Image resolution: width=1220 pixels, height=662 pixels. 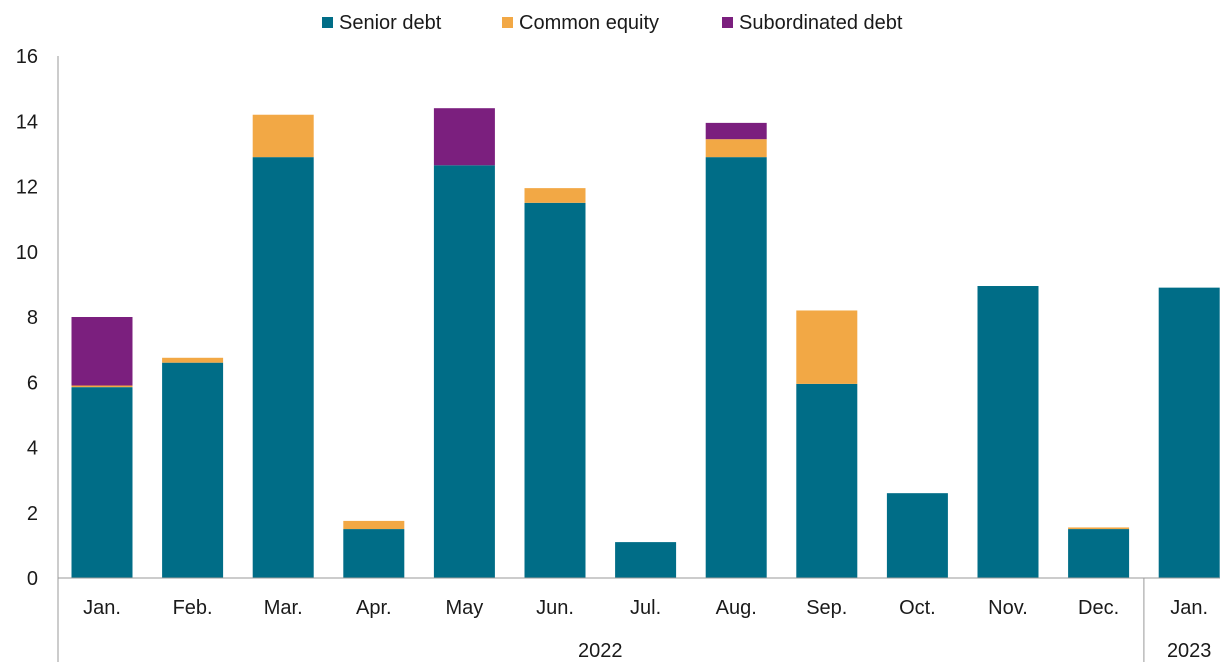 What do you see at coordinates (32, 383) in the screenshot?
I see `y-tick-label: 6` at bounding box center [32, 383].